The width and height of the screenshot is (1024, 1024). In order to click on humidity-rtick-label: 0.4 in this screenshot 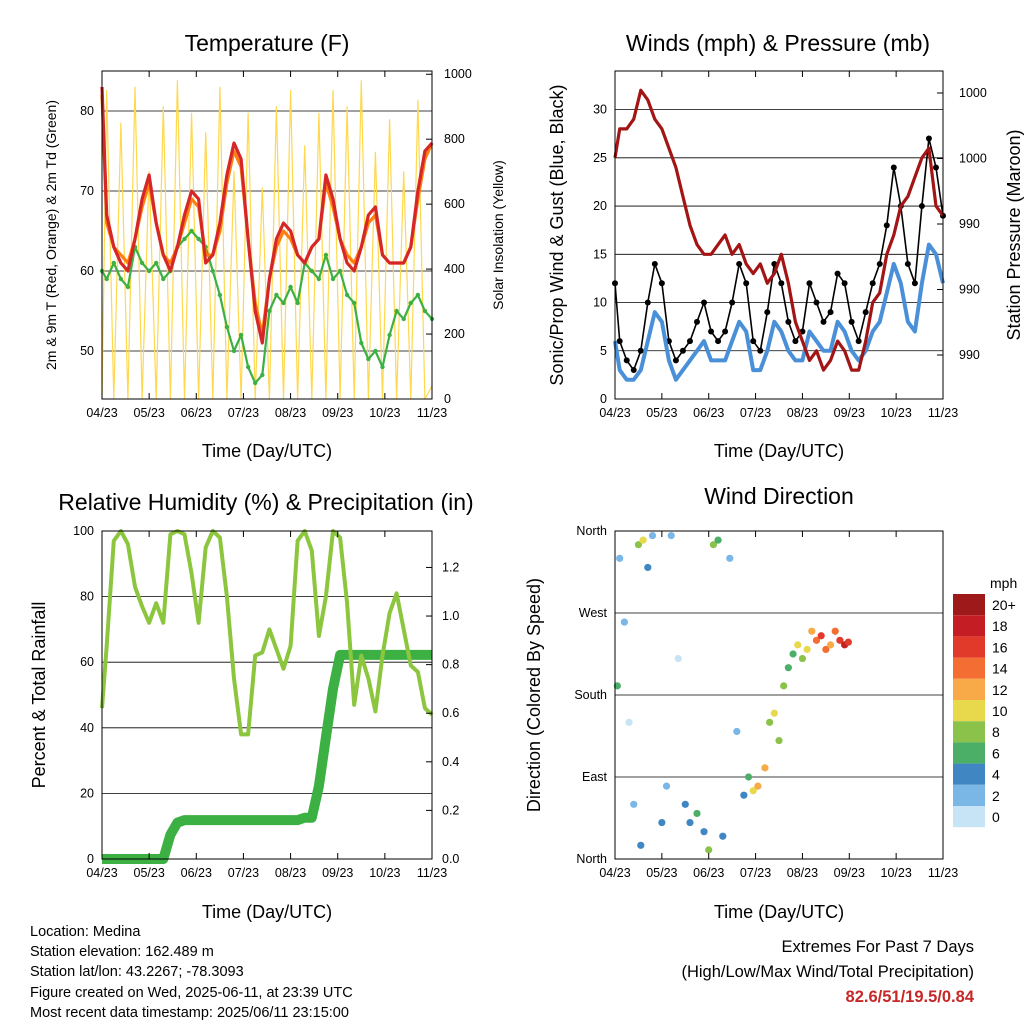, I will do `click(450, 762)`.